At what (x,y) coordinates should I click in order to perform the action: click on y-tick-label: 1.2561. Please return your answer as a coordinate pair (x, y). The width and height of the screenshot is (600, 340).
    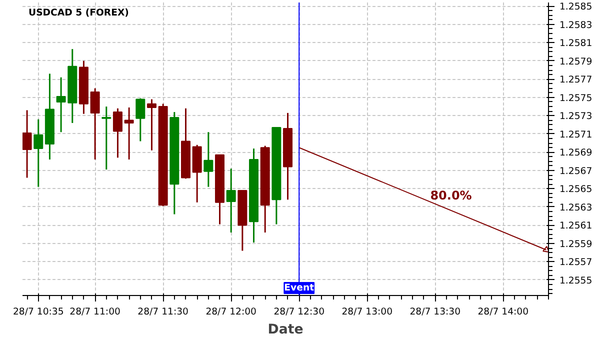
    Looking at the image, I should click on (576, 226).